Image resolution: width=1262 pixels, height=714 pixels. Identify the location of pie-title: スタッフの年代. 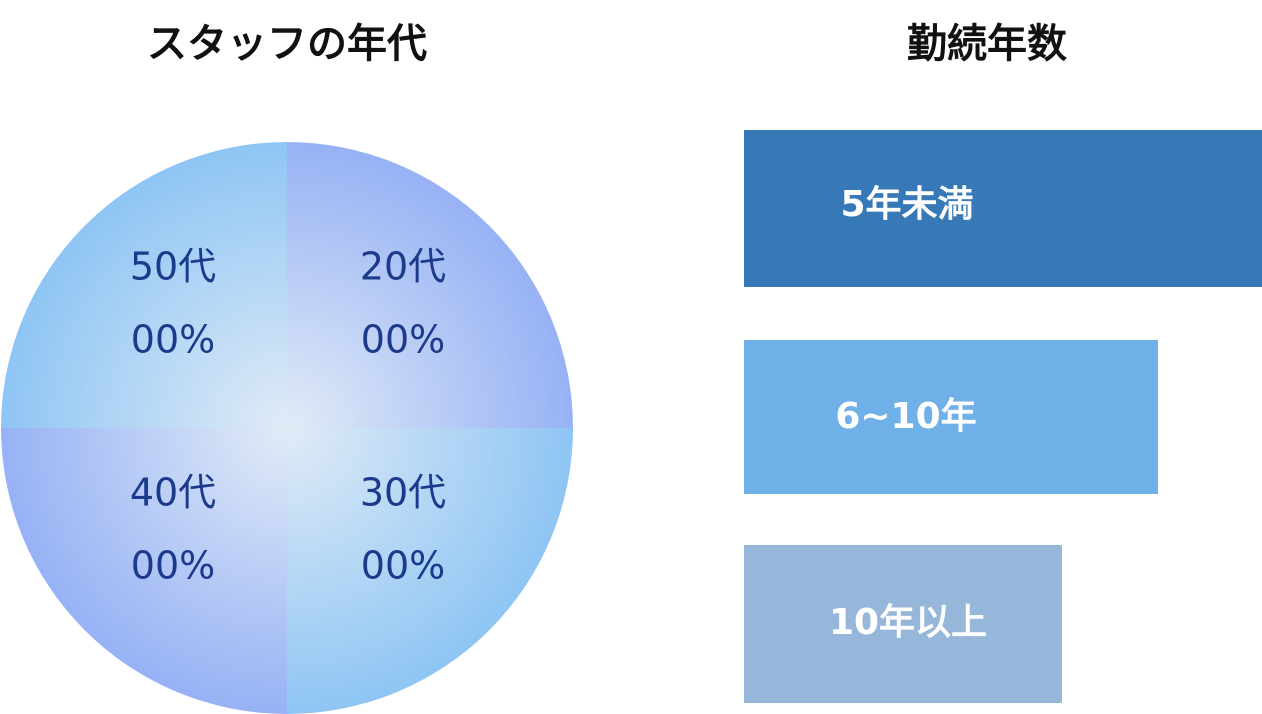
(287, 44).